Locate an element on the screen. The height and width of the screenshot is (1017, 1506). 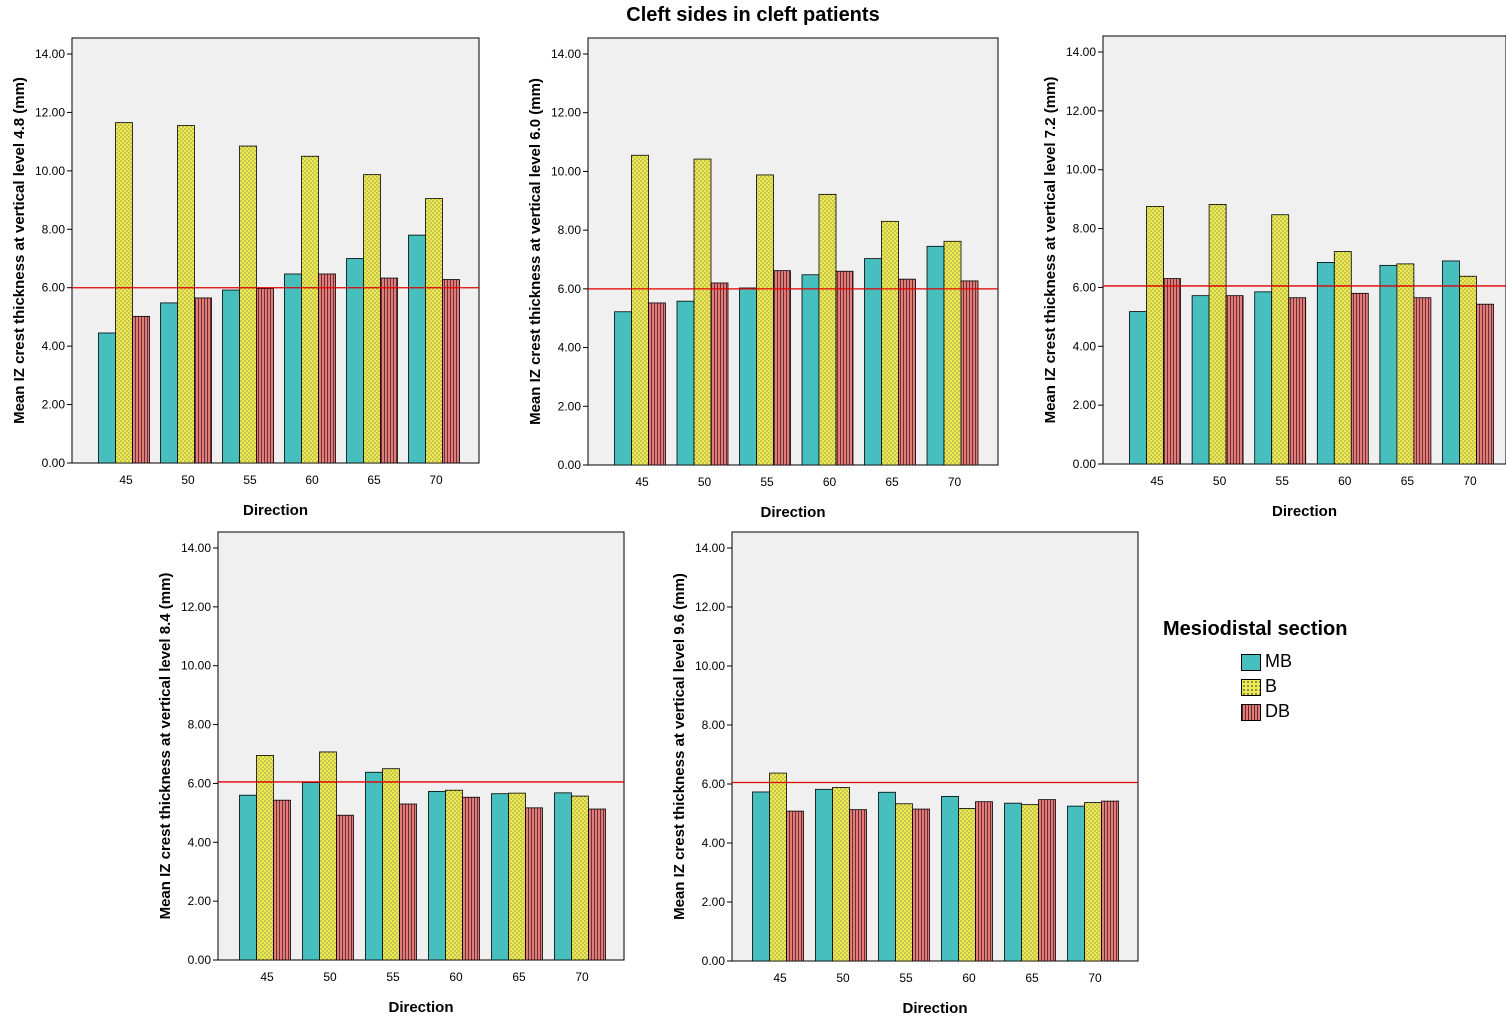
y-tick-label: 14.00 is located at coordinates (196, 548).